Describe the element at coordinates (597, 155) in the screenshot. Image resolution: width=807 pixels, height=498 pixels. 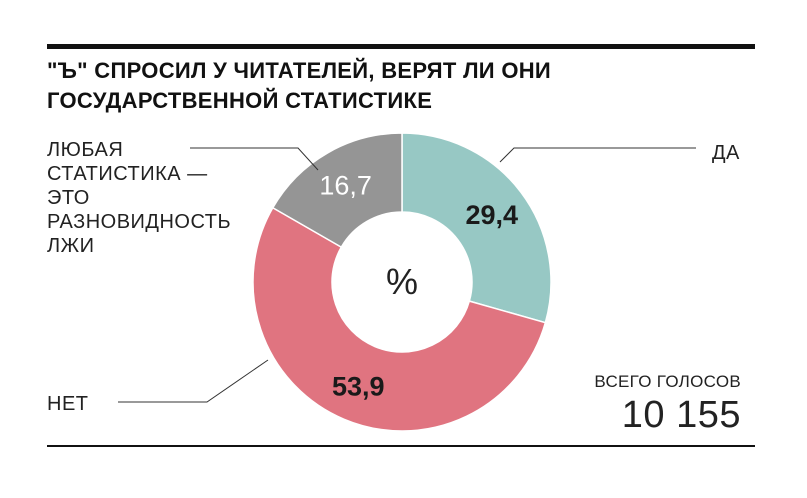
I see `leader-line-yes` at that location.